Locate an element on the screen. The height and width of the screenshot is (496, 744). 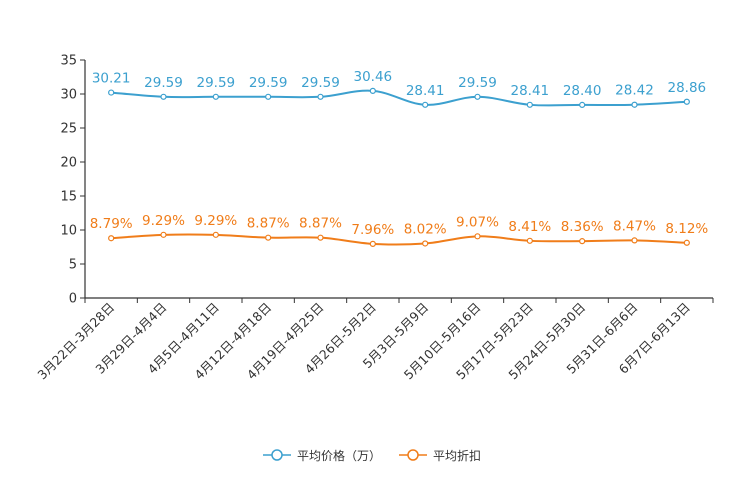
legend-label-price: 平均价格（万） is located at coordinates (338, 455).